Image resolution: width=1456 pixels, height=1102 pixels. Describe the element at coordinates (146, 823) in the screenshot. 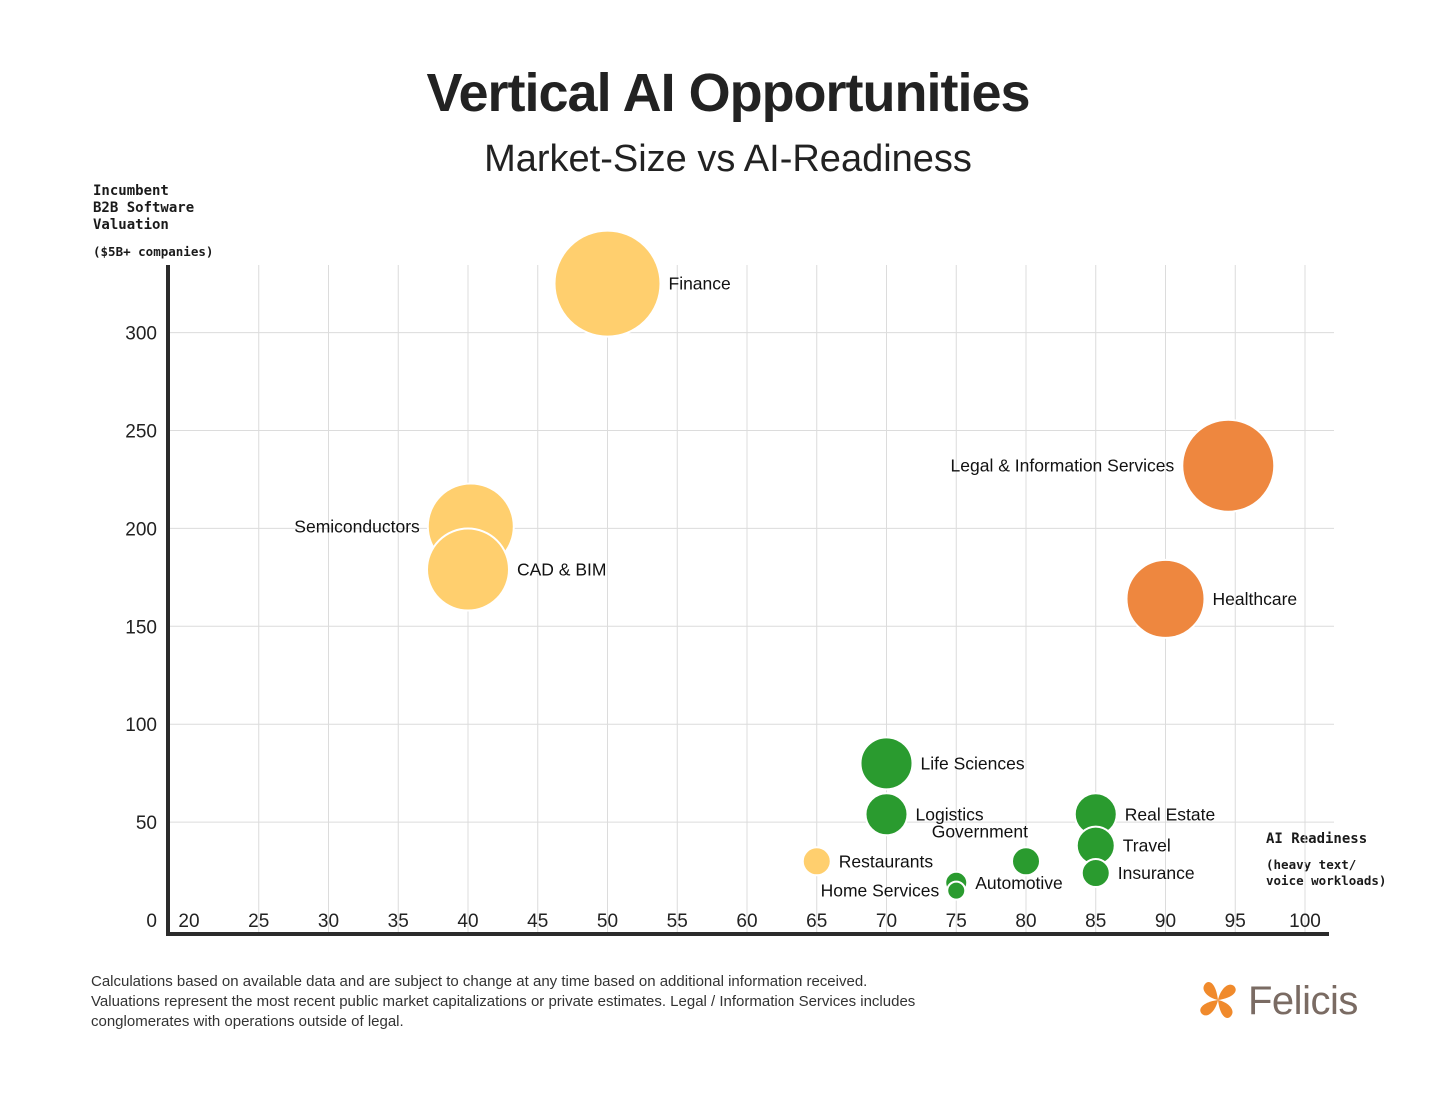

I see `y-tick-label: 50` at that location.